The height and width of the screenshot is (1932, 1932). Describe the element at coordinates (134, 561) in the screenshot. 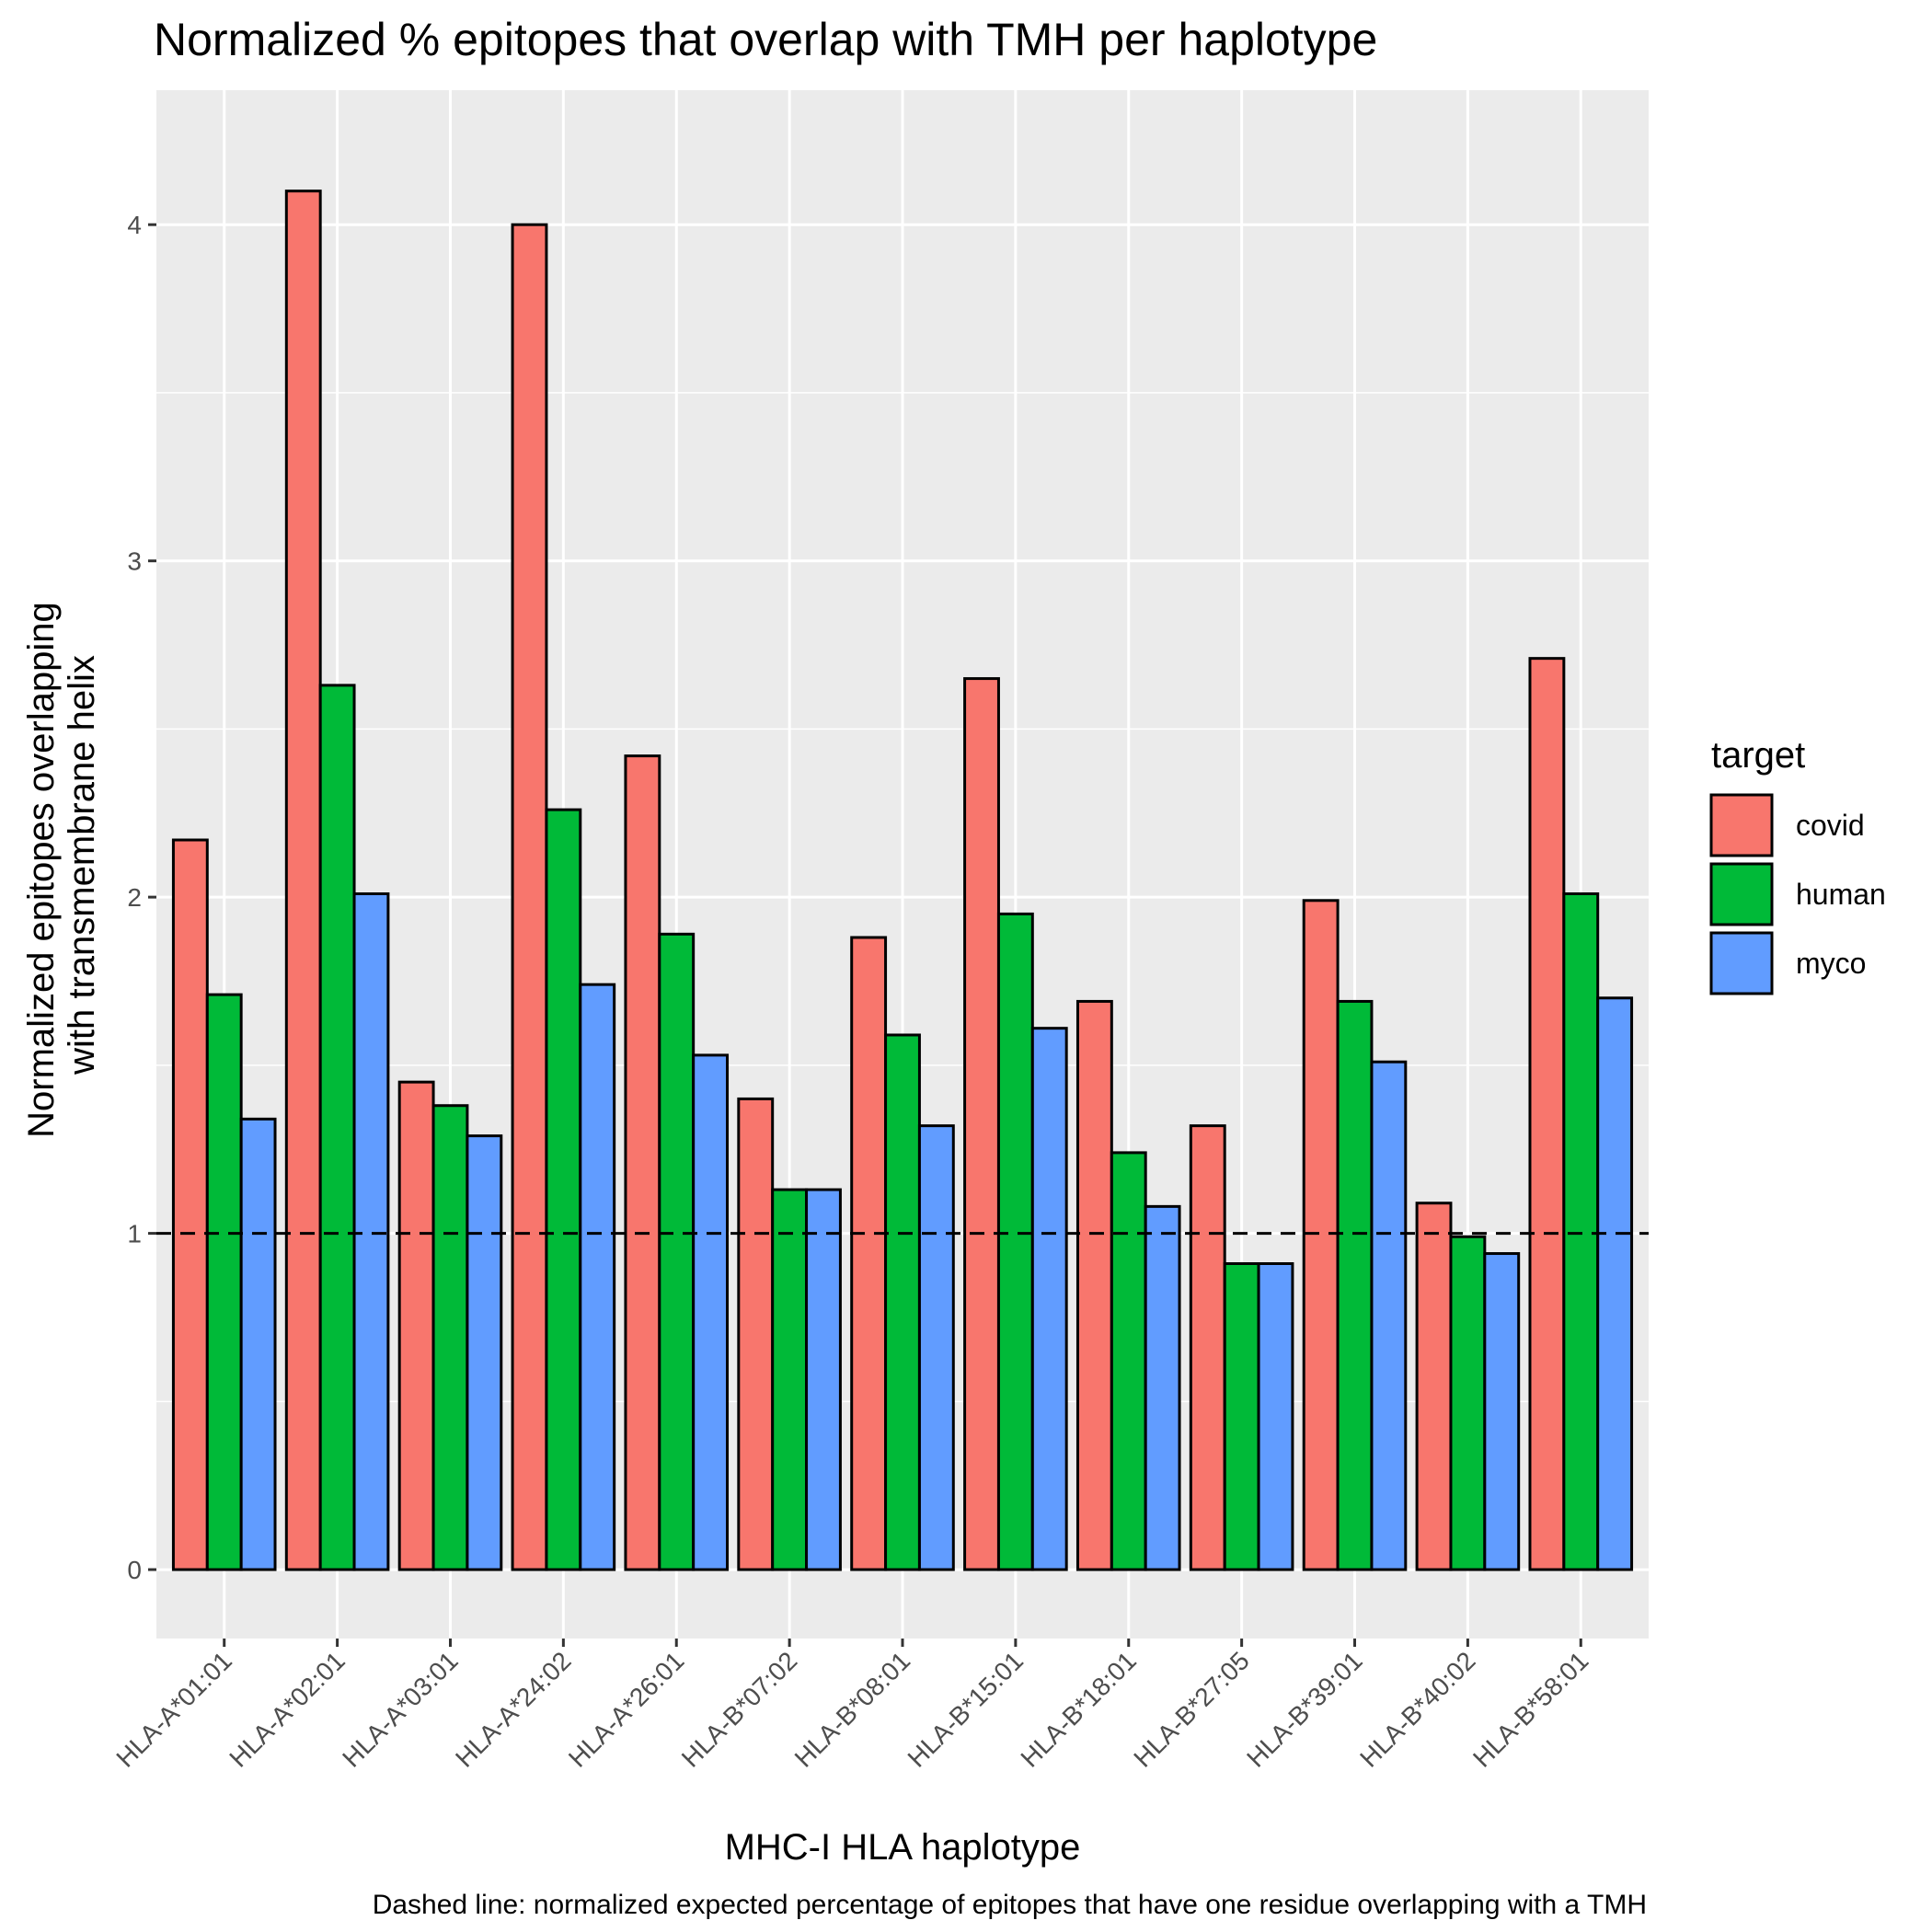

I see `y-tick-label: 3` at that location.